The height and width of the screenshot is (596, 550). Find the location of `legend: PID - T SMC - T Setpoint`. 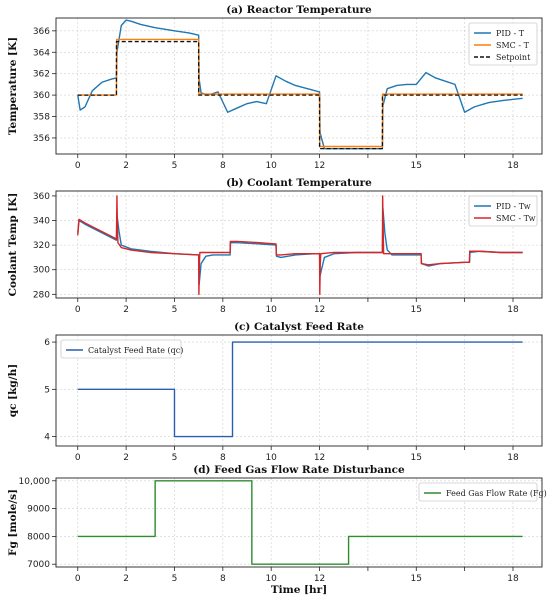

legend: PID - T SMC - T Setpoint is located at coordinates (503, 44).